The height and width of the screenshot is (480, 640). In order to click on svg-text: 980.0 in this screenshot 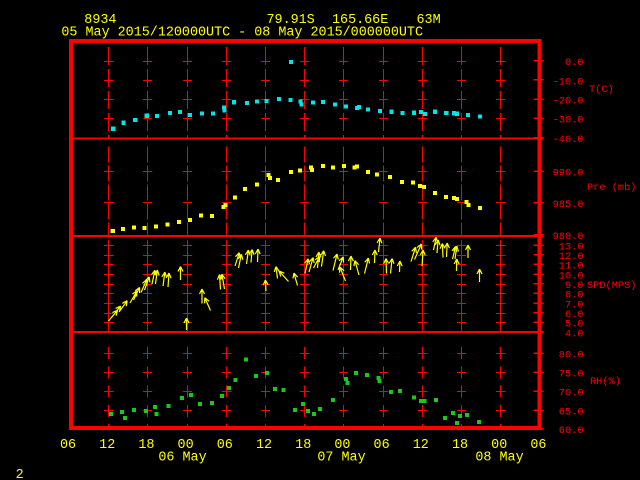, I will do `click(568, 237)`.